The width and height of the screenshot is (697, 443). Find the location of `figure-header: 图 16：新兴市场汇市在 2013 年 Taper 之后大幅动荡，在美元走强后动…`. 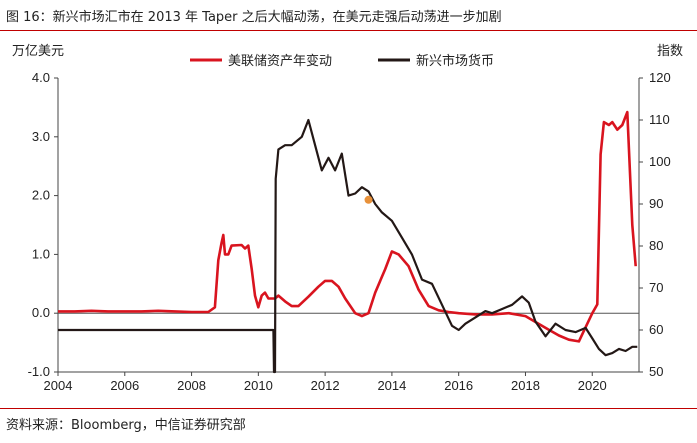

figure-header: 图 16：新兴市场汇市在 2013 年 Taper 之后大幅动荡，在美元走强后动… is located at coordinates (348, 15).